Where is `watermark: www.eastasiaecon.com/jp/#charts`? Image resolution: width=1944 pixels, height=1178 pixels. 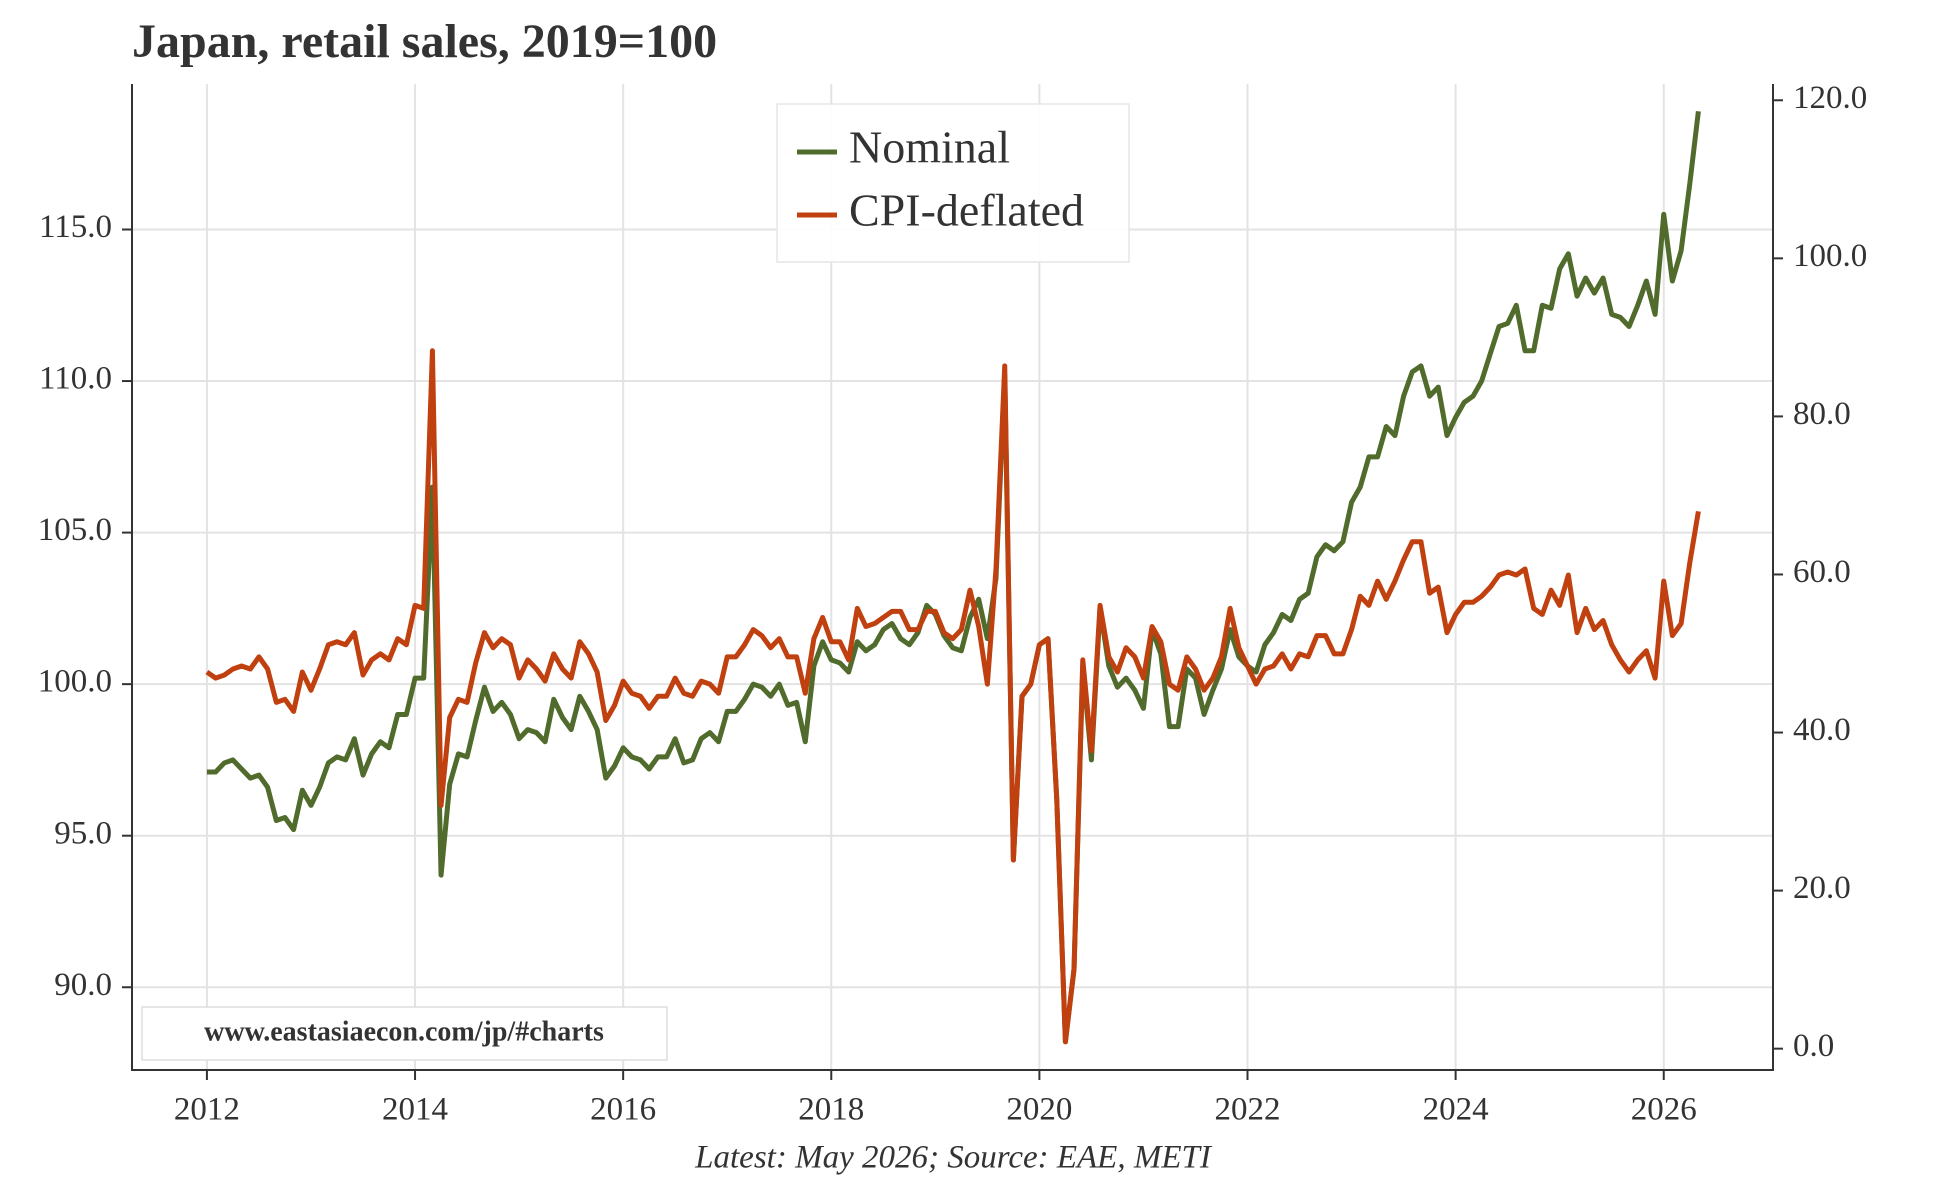 watermark: www.eastasiaecon.com/jp/#charts is located at coordinates (404, 1031).